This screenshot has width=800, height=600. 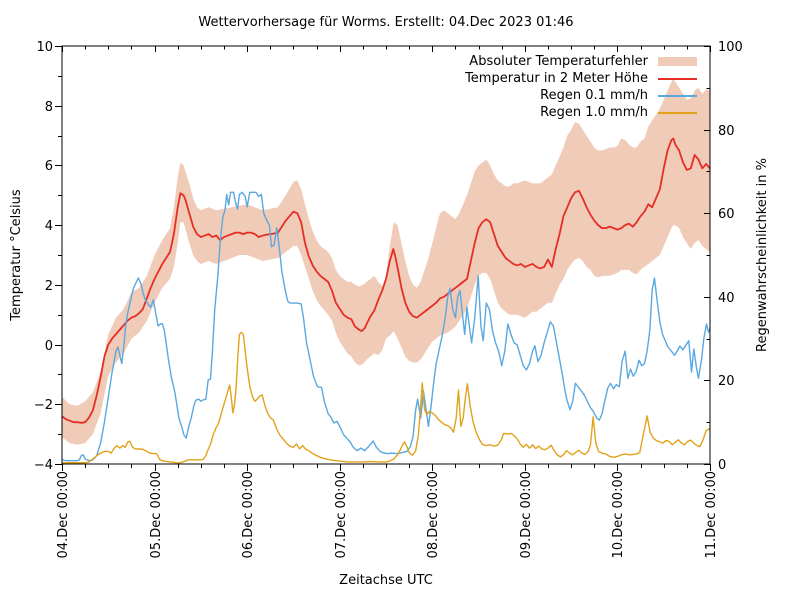 I want to click on y-left-tick-label: 4, so click(x=49, y=226).